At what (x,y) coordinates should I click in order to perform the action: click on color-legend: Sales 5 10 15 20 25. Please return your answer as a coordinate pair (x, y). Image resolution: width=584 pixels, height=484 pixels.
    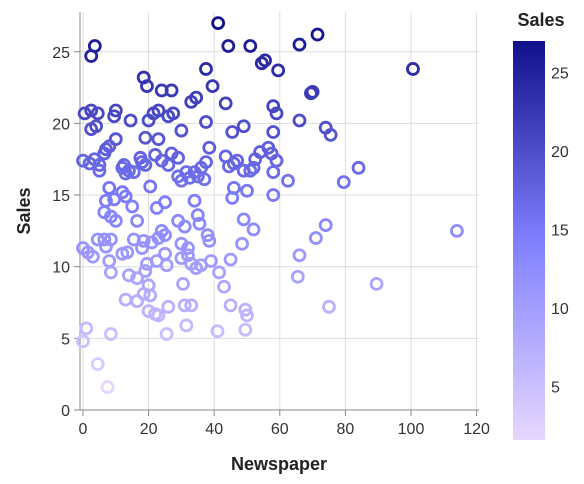
    Looking at the image, I should click on (541, 225).